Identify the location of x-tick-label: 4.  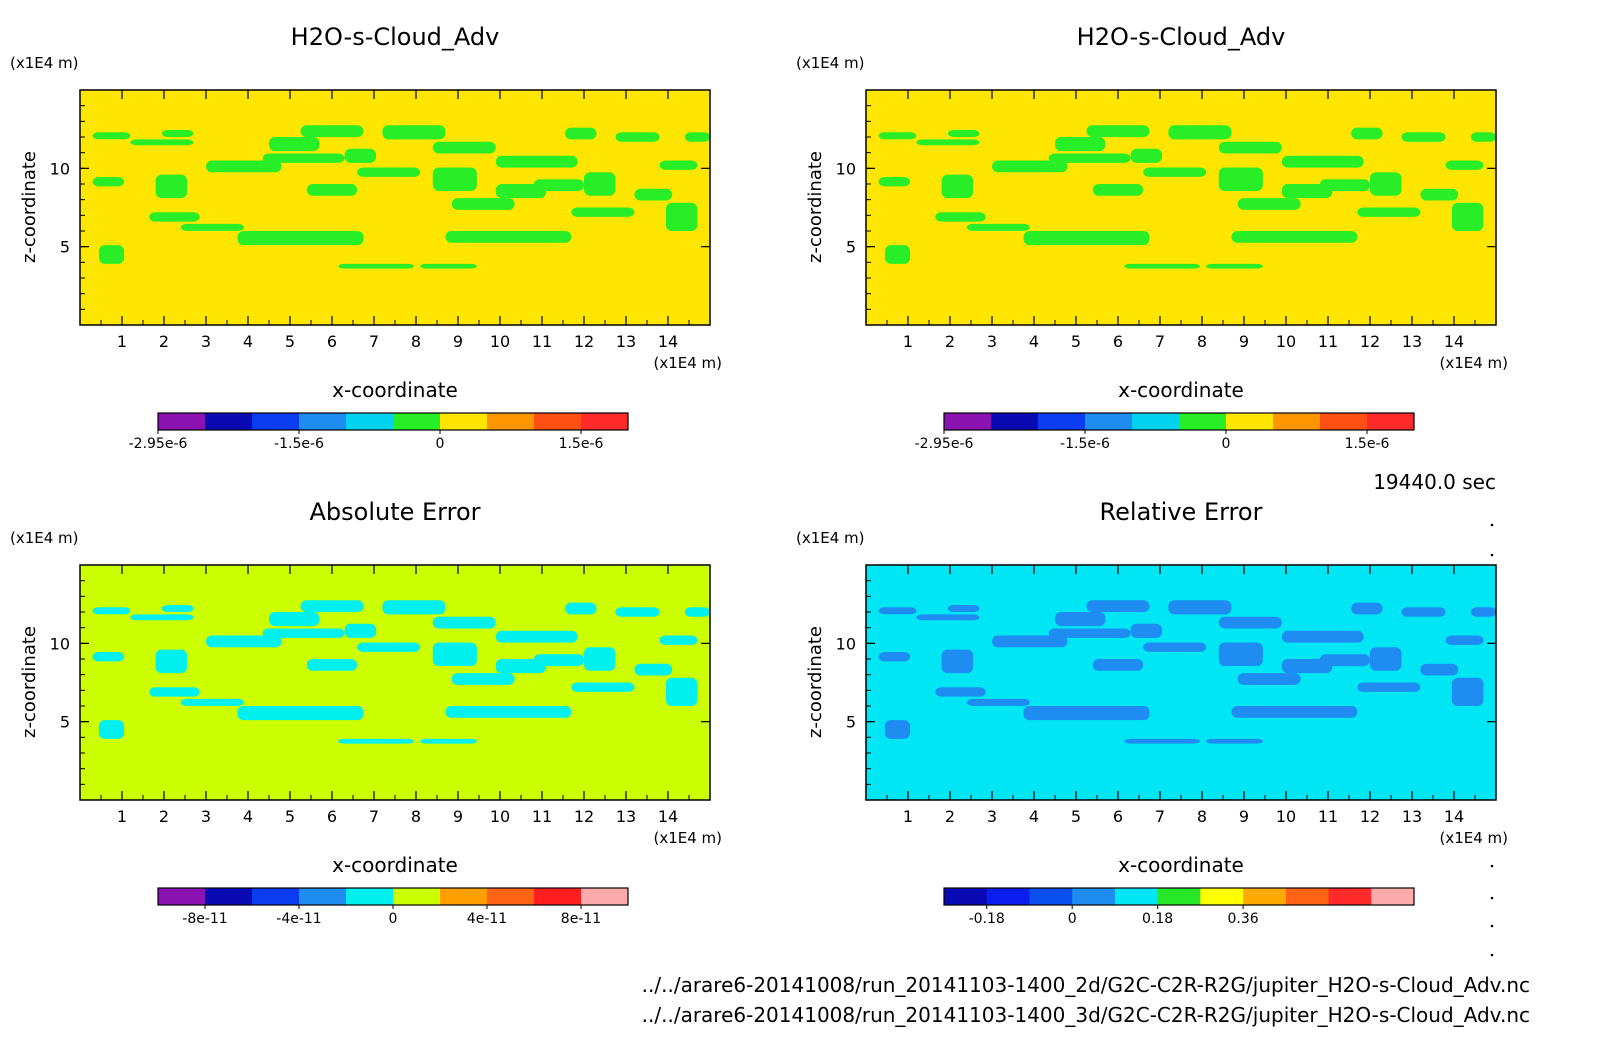
(248, 341).